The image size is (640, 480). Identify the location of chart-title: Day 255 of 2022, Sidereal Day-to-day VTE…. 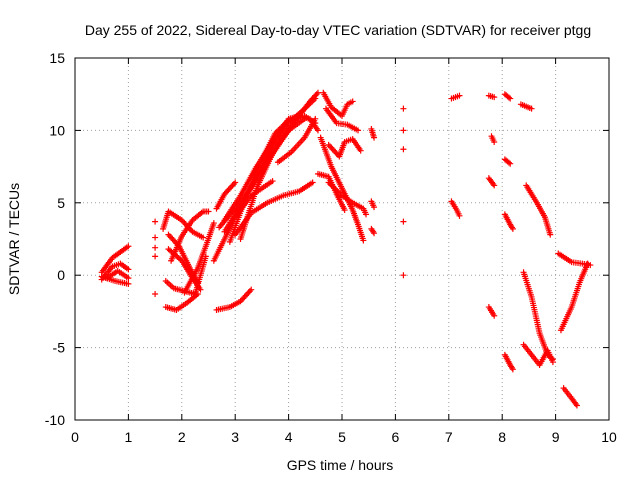
(338, 30).